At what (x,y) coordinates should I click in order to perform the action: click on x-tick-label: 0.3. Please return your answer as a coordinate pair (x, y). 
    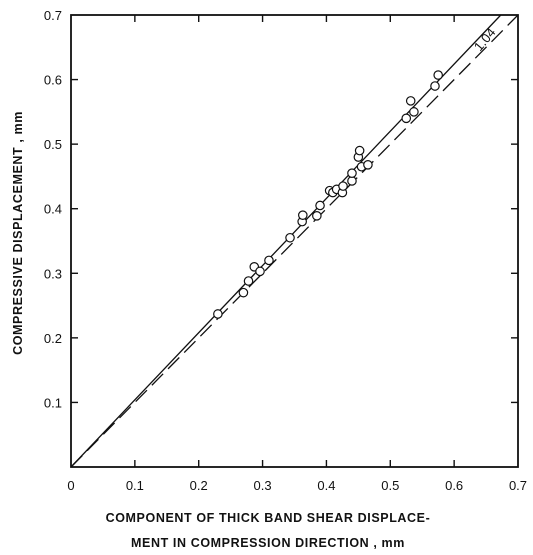
    Looking at the image, I should click on (263, 485).